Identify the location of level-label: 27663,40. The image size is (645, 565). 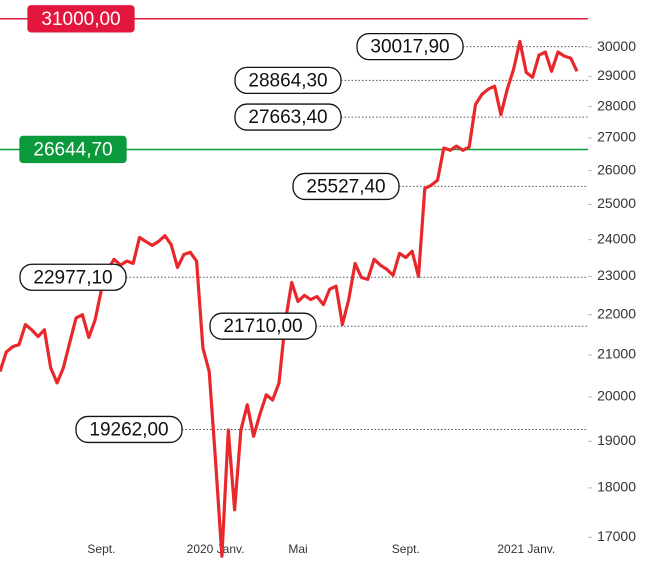
(287, 117).